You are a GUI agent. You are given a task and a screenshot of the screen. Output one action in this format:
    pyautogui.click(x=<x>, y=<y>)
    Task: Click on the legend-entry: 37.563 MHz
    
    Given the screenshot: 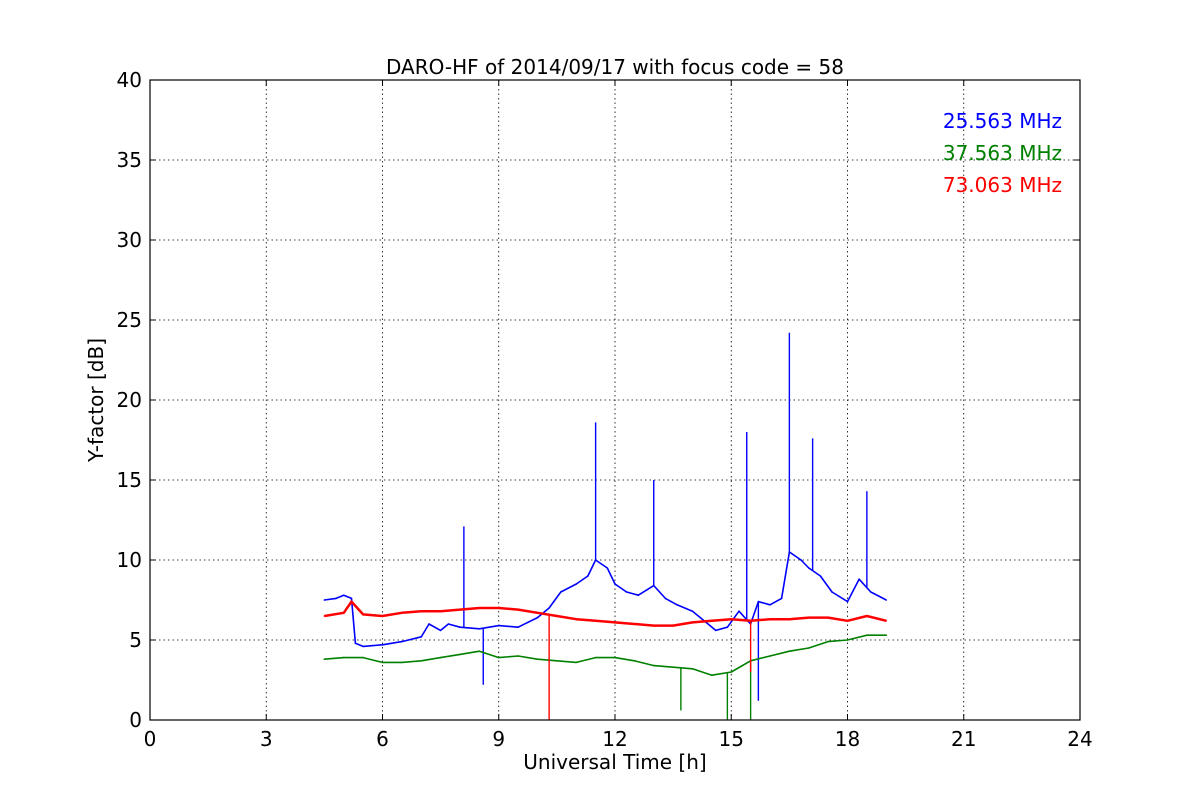 What is the action you would take?
    pyautogui.click(x=1002, y=153)
    